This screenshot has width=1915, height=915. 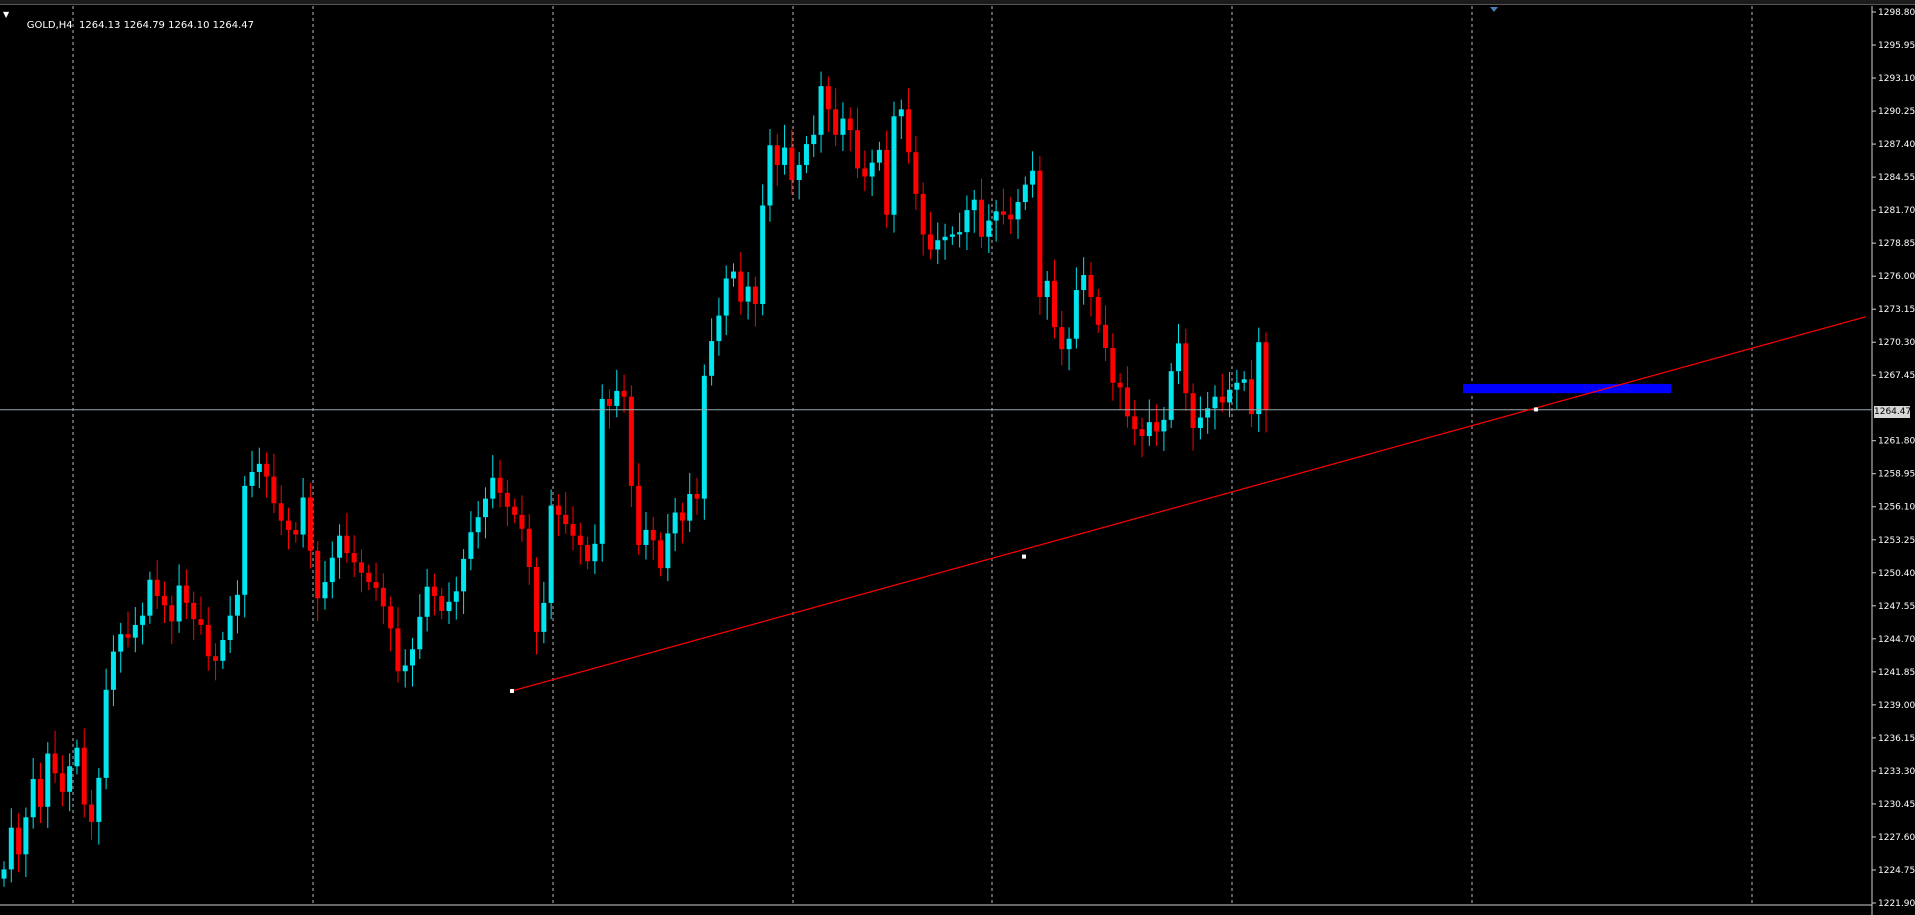 I want to click on current-price-tag: 1264.47, so click(x=1893, y=412).